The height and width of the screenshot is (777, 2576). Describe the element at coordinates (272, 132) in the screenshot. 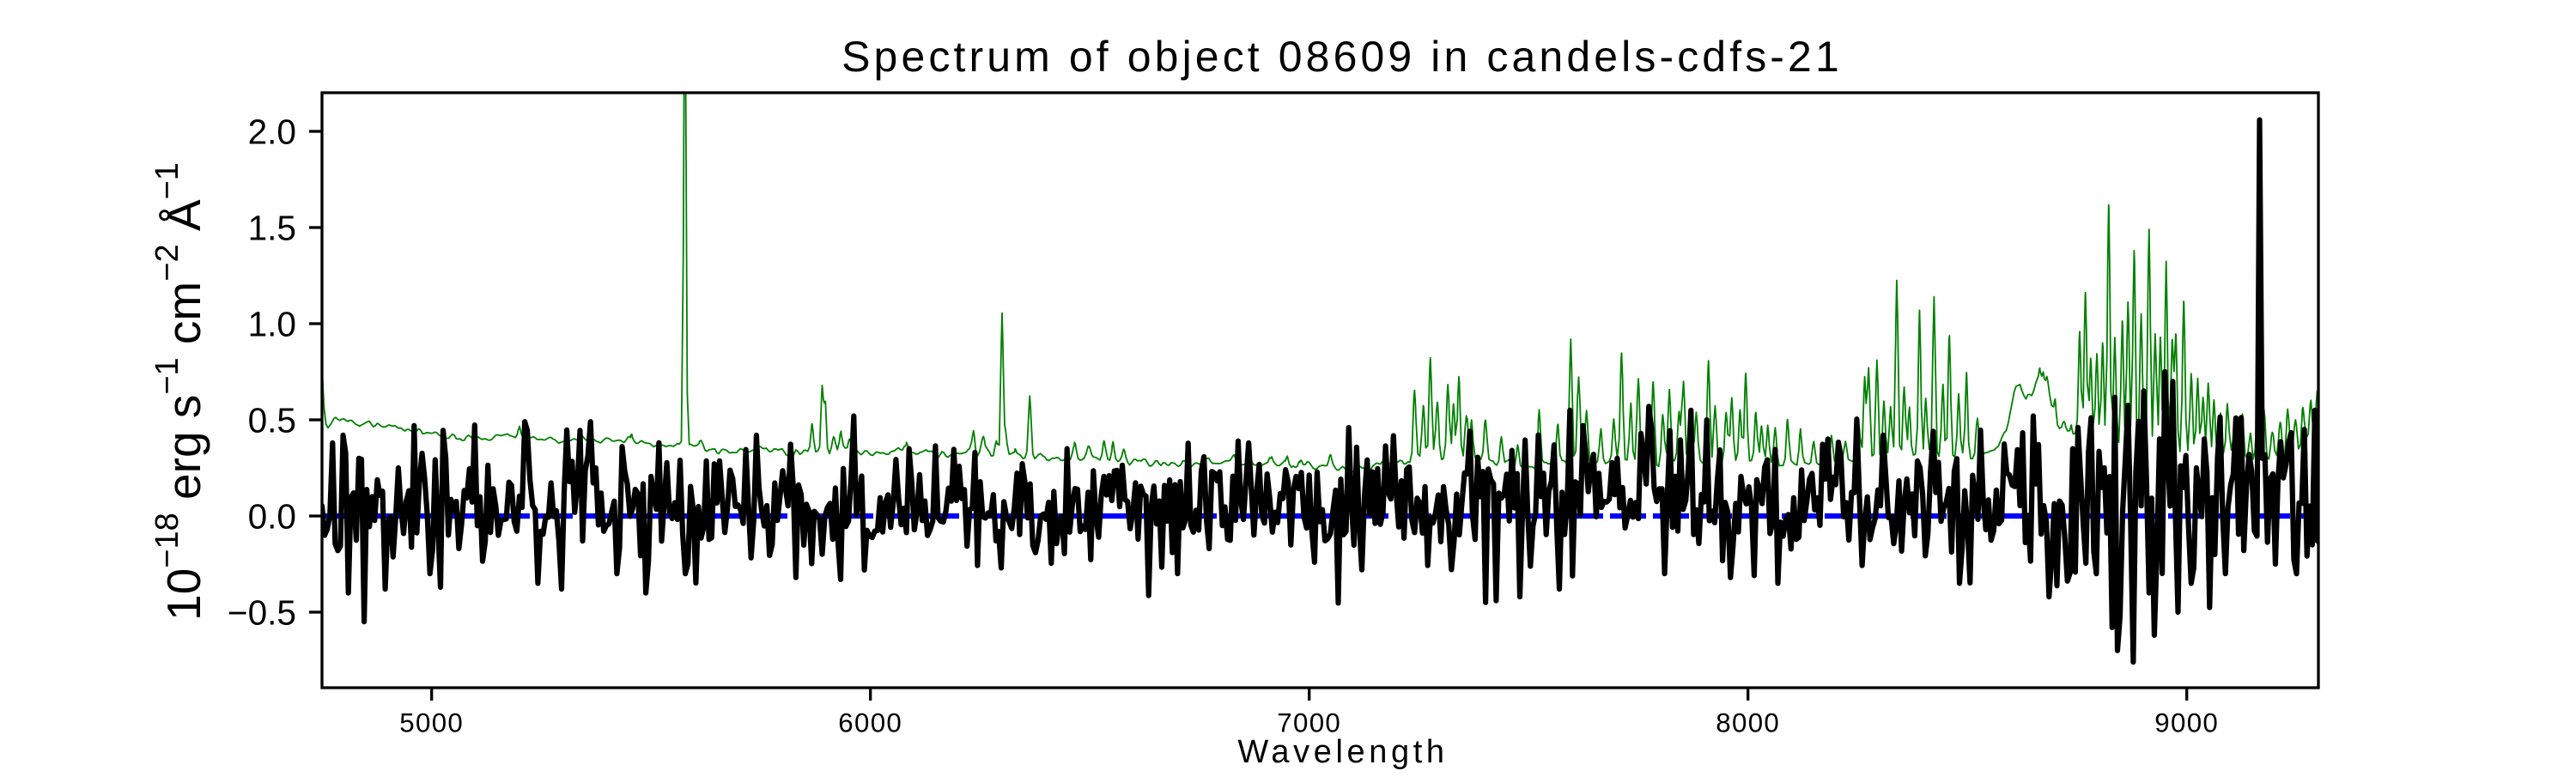

I see `svg-text: 2.0` at that location.